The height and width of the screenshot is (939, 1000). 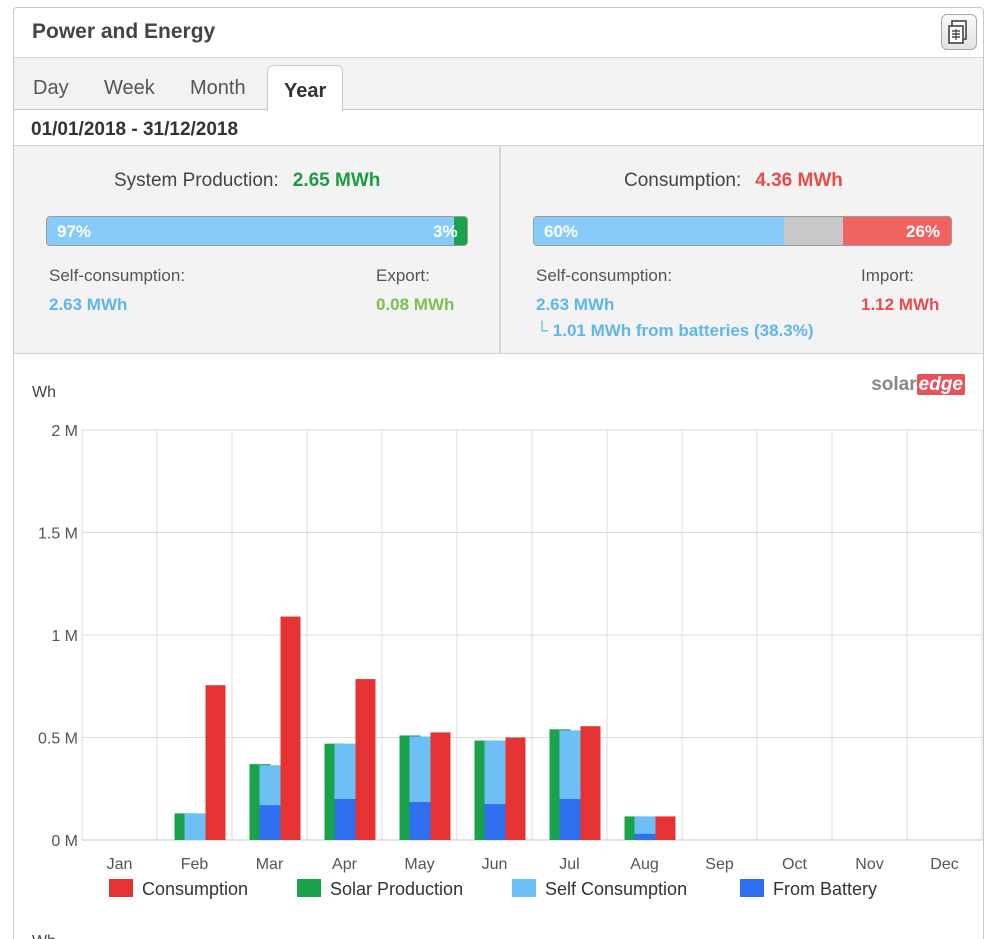 What do you see at coordinates (896, 231) in the screenshot?
I see `consumption-import-segment` at bounding box center [896, 231].